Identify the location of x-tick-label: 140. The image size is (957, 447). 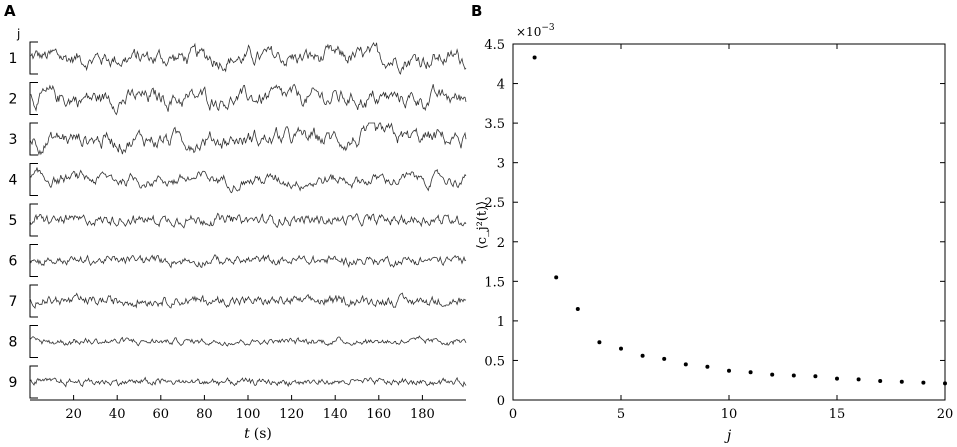
(335, 414).